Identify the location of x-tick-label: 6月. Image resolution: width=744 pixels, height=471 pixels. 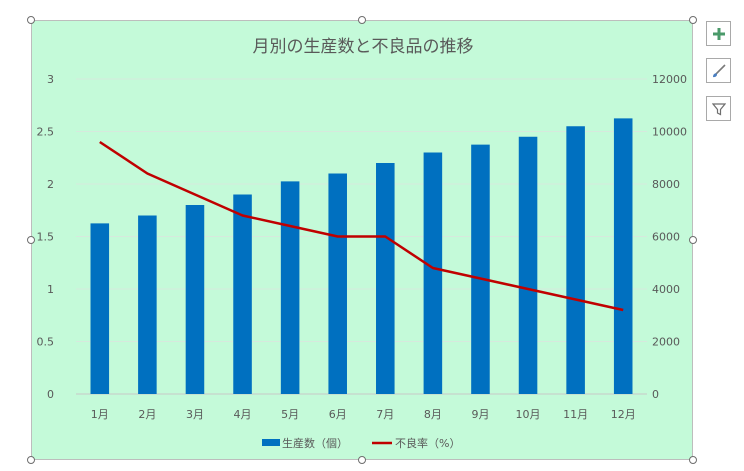
(338, 414).